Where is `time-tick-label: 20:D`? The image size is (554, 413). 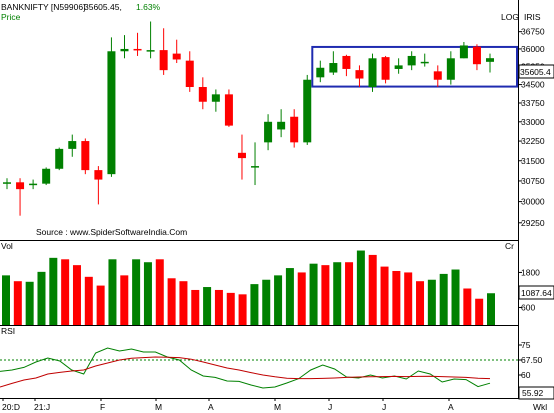 time-tick-label: 20:D is located at coordinates (11, 407).